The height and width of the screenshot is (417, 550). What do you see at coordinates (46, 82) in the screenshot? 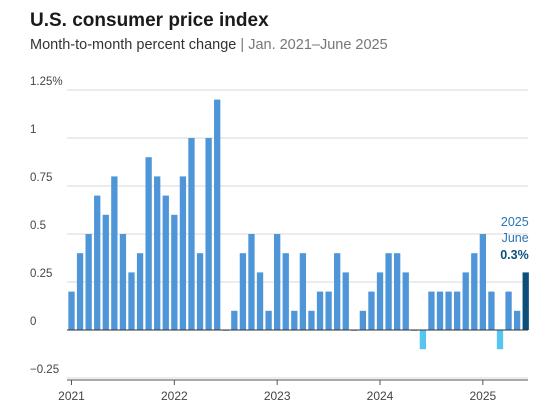
I see `y-tick-label: 1.25%` at bounding box center [46, 82].